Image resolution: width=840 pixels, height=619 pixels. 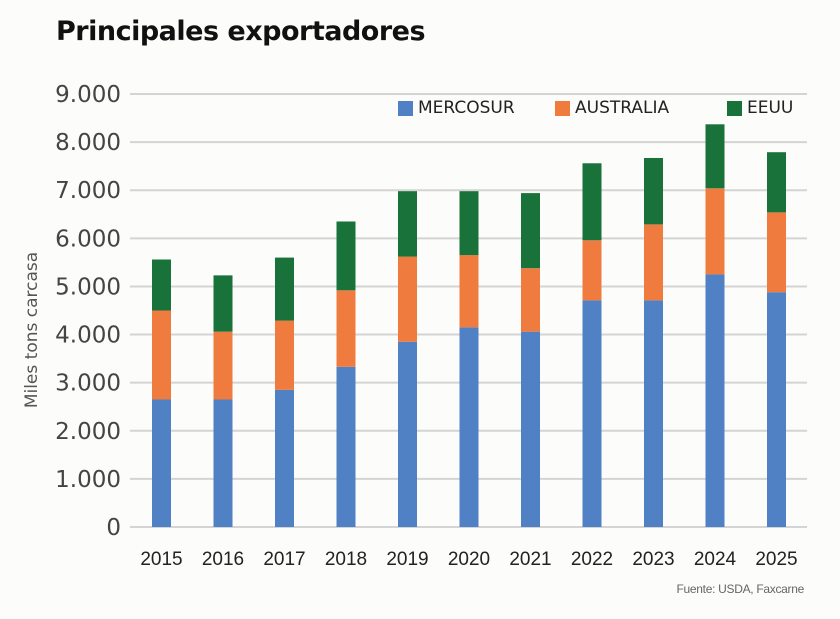 I want to click on y-tick-label: 7.000, so click(x=88, y=191).